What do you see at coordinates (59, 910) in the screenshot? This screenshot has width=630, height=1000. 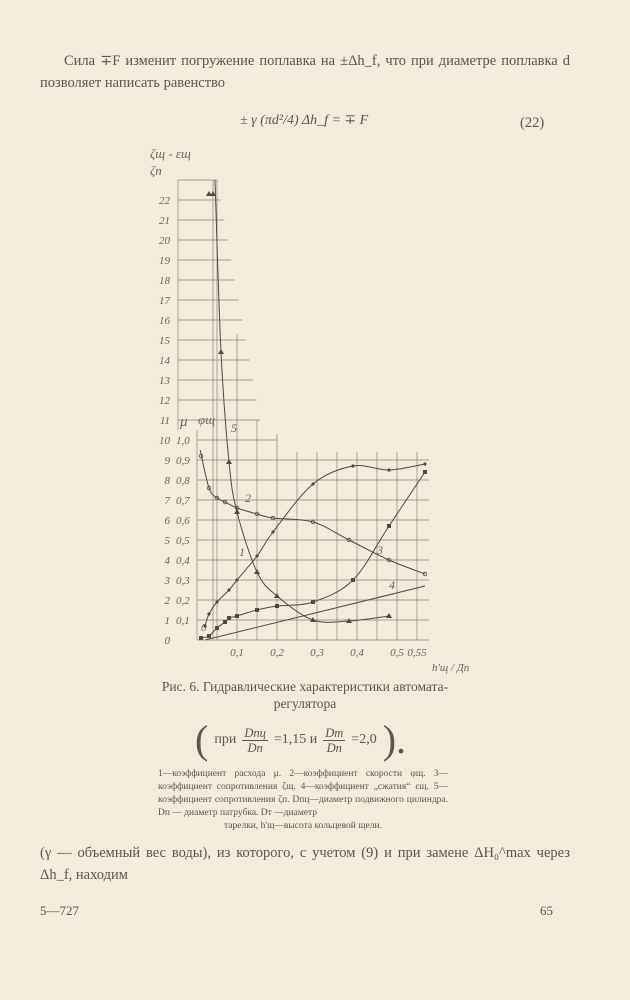 I see `signature-mark: 5—727` at bounding box center [59, 910].